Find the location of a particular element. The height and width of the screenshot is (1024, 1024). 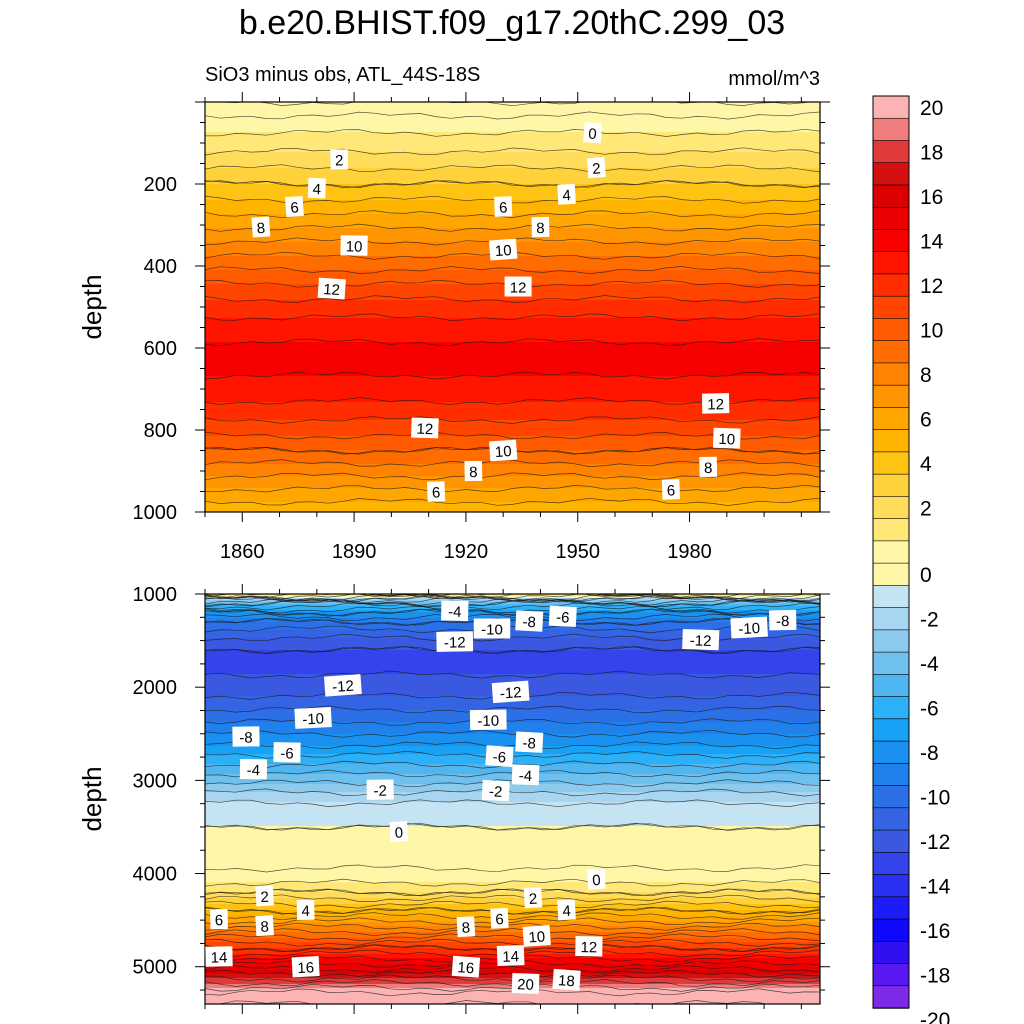

contour-label-text: 2 is located at coordinates (532, 899).